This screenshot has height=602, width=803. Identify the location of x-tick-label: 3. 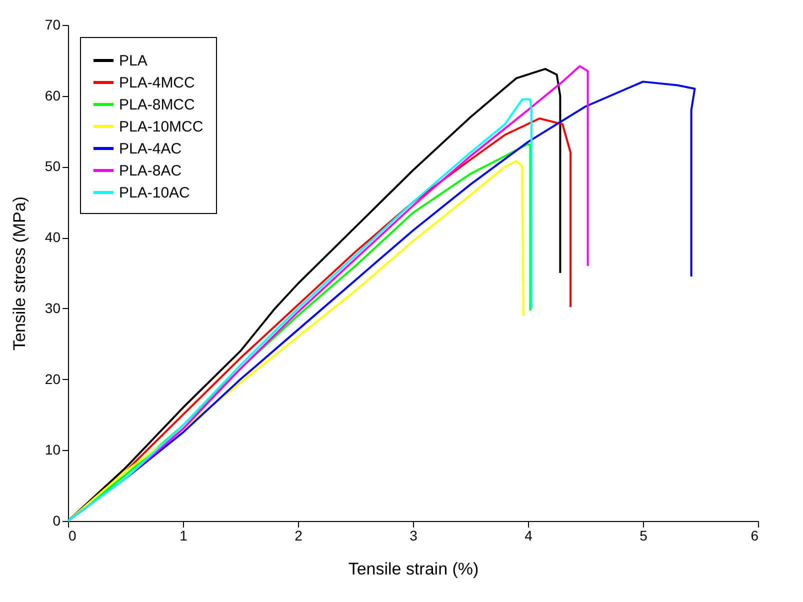
(414, 536).